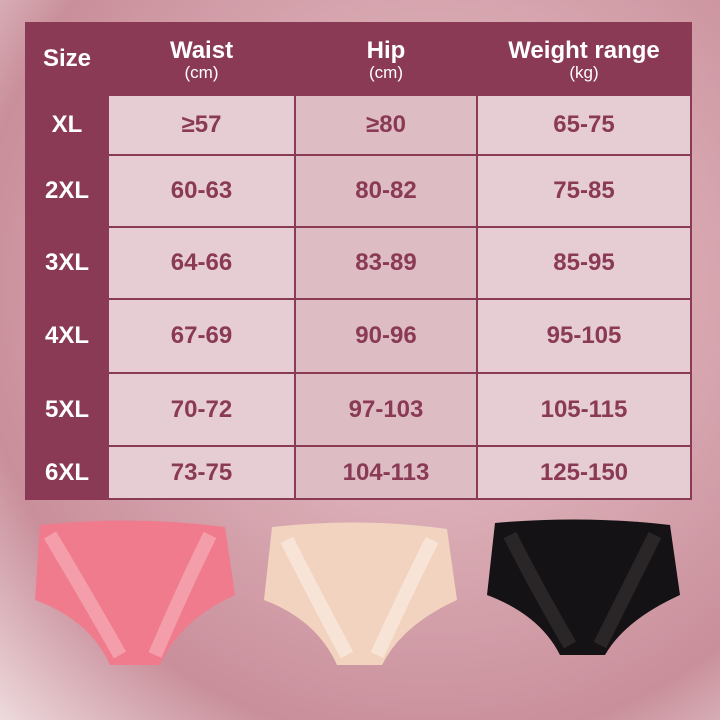 Image resolution: width=720 pixels, height=720 pixels. I want to click on size-label: 2XL, so click(67, 191).